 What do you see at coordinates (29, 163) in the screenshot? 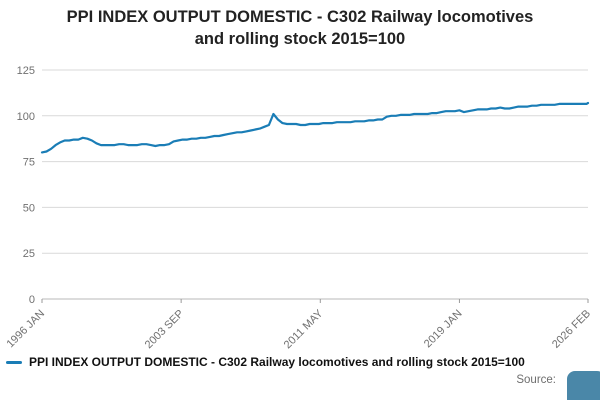
I see `y-tick-label: 75` at bounding box center [29, 163].